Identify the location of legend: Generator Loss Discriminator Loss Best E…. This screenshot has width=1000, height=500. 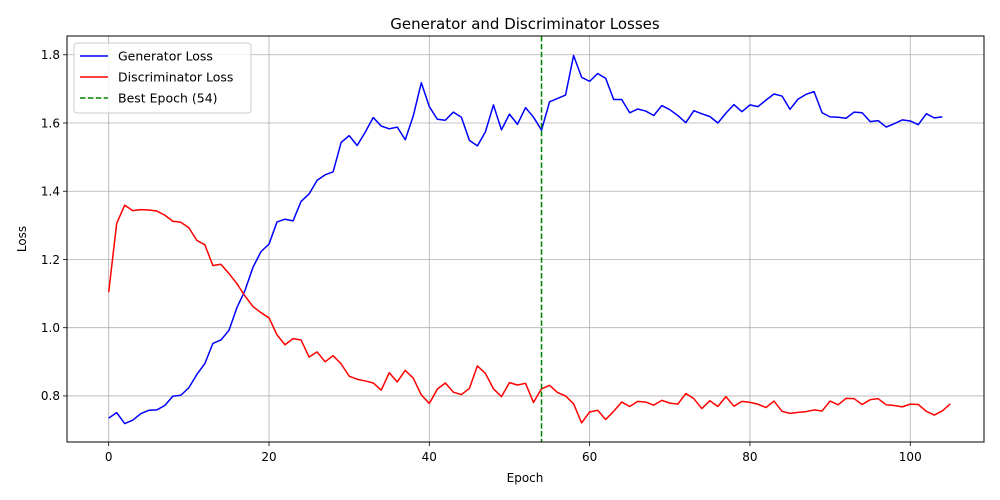
(162, 78).